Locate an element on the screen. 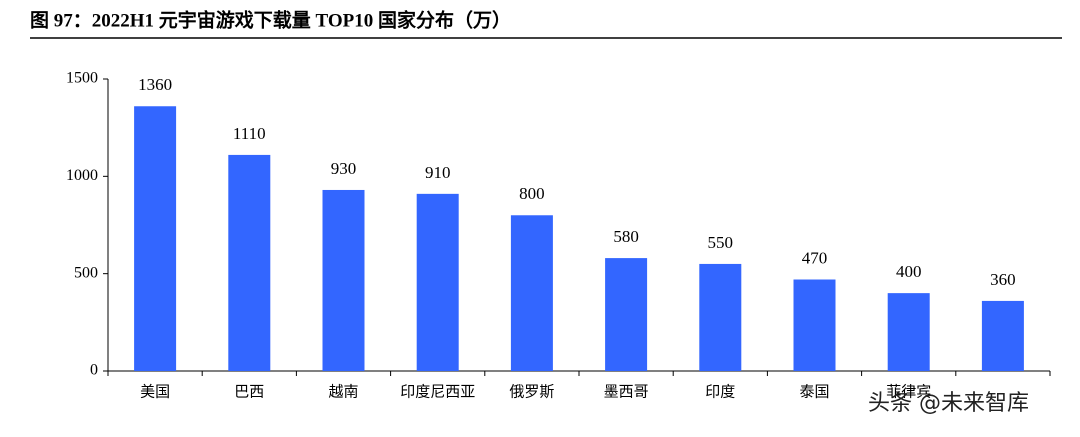  x-tick-label: 美国 is located at coordinates (155, 391).